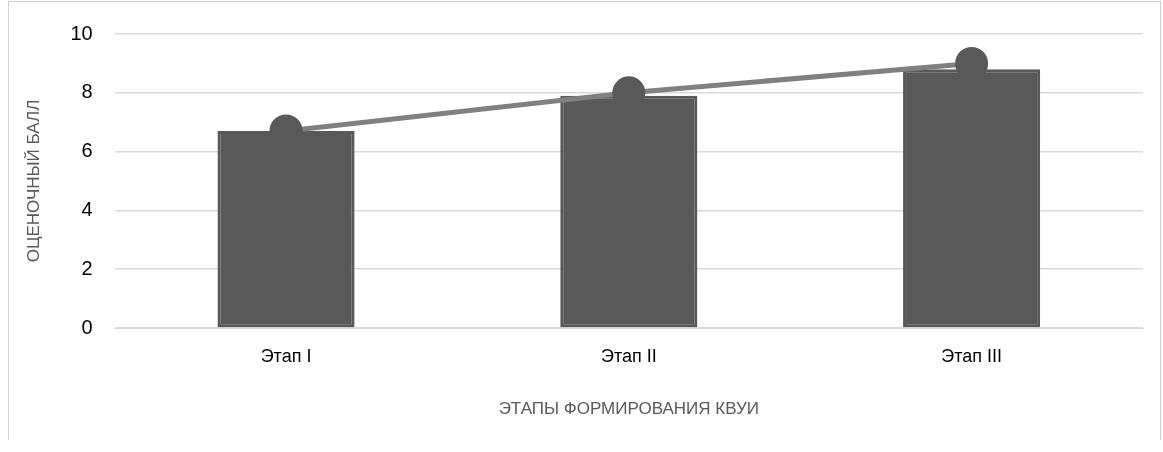 Image resolution: width=1163 pixels, height=452 pixels. What do you see at coordinates (628, 409) in the screenshot?
I see `x-axis-title: ЭТАПЫ ФОРМИРОВАНИЯ КВУИ` at bounding box center [628, 409].